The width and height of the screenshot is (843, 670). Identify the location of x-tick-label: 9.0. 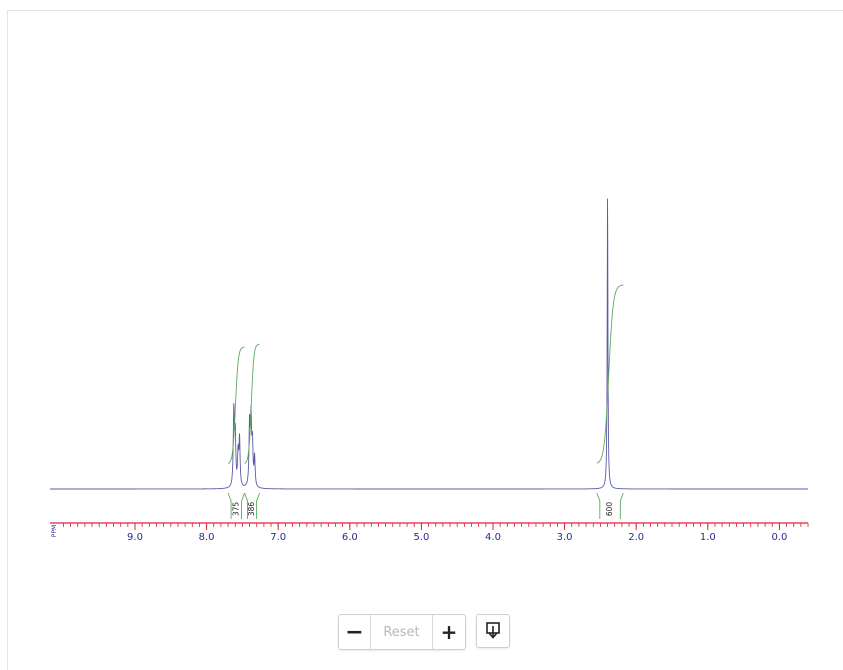
(135, 537).